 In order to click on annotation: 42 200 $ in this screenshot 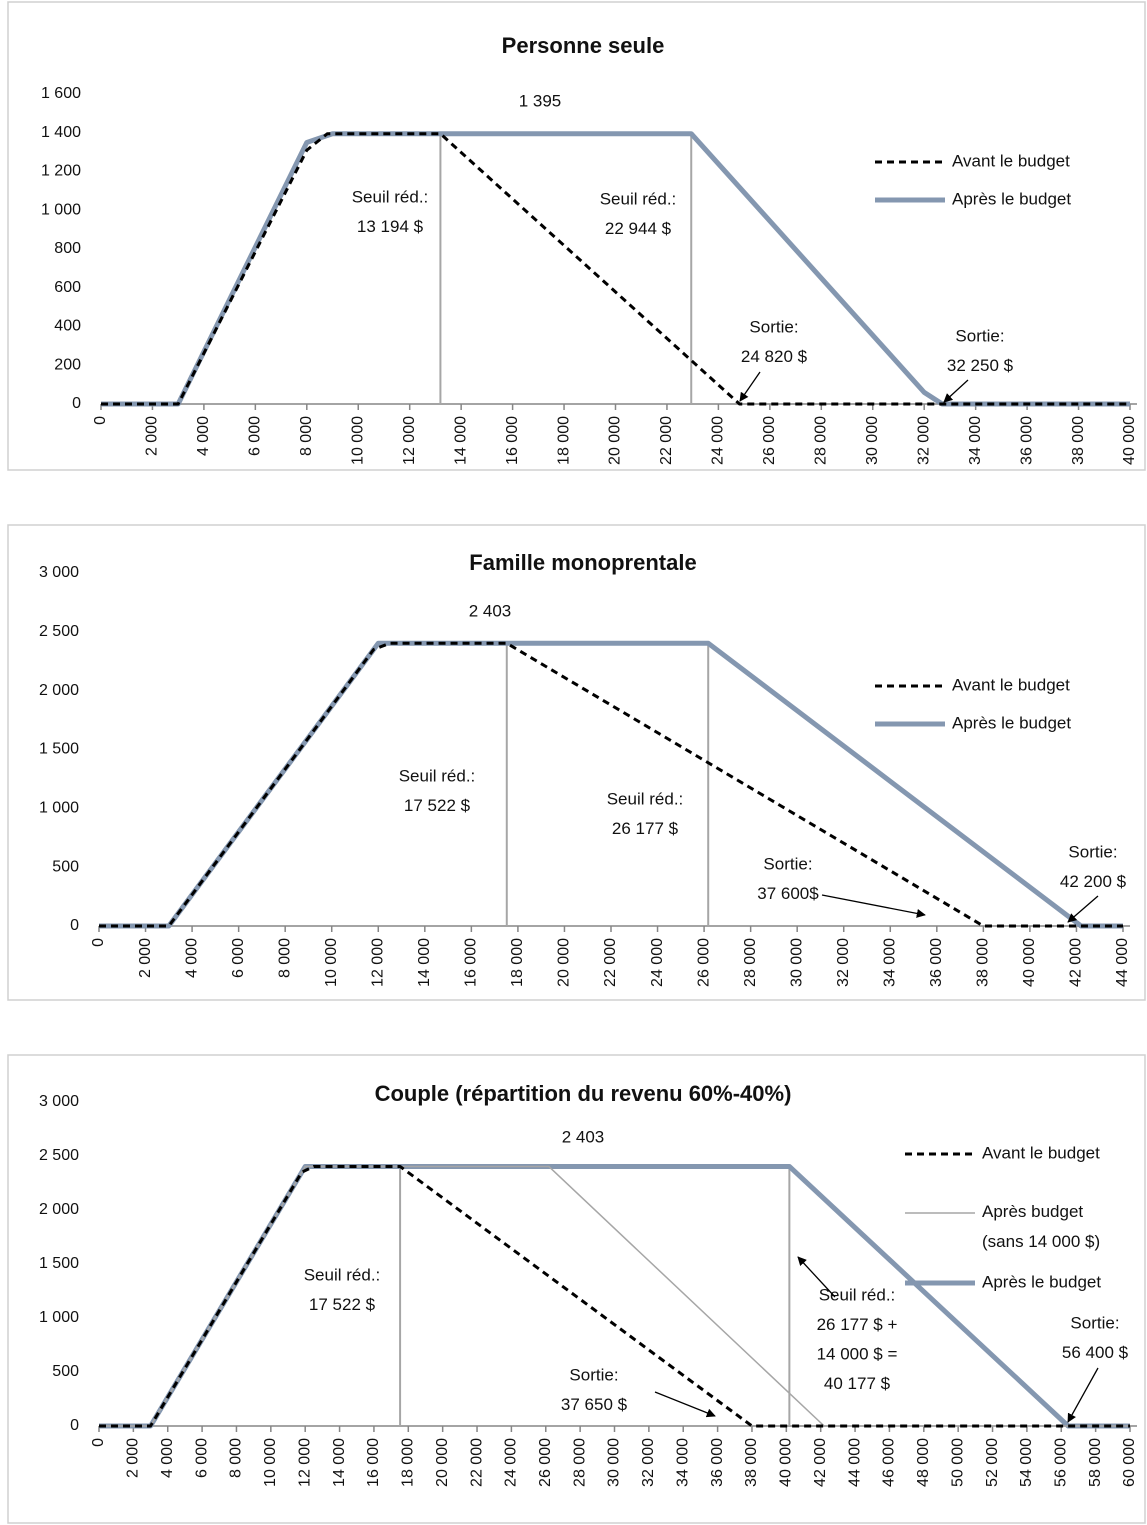, I will do `click(1093, 881)`.